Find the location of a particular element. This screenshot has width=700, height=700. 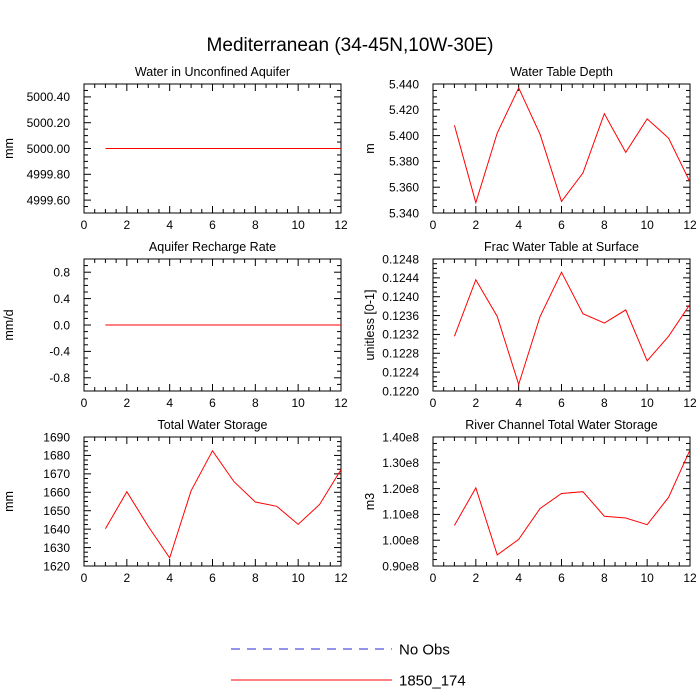

y-axis-label: m3 is located at coordinates (370, 501).